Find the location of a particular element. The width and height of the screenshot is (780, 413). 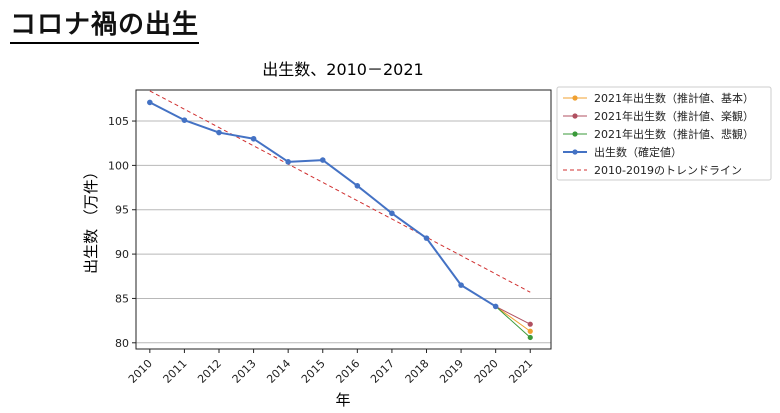

legend-label: 2010-2019のトレンドライン is located at coordinates (668, 170).